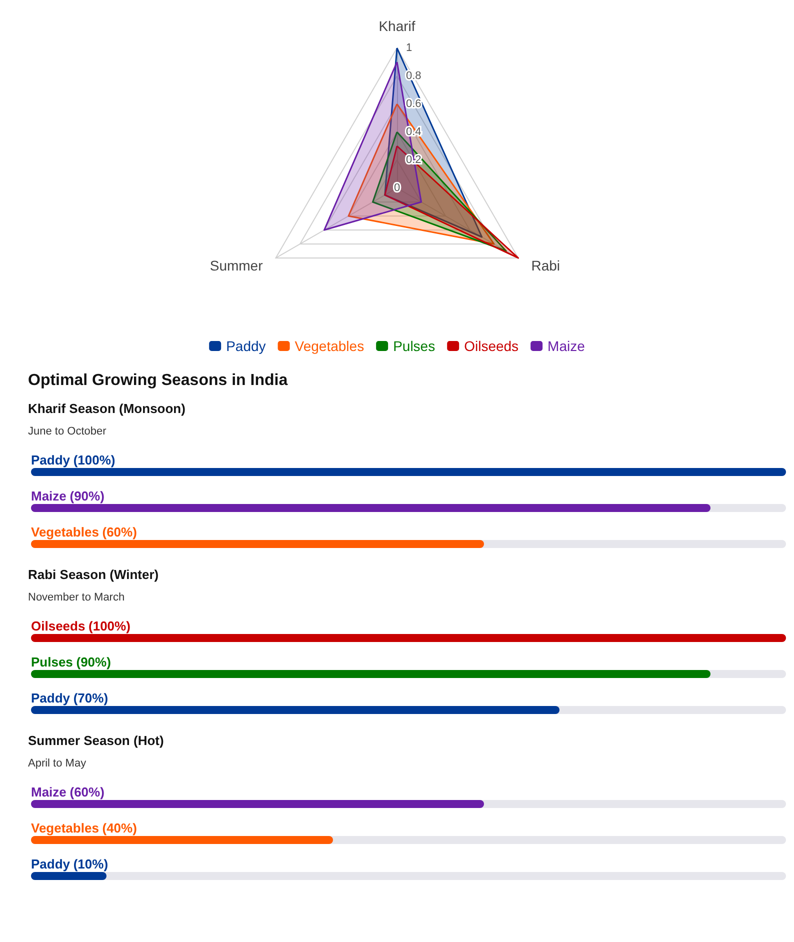 The width and height of the screenshot is (794, 942). Describe the element at coordinates (52, 662) in the screenshot. I see `y-tick-label: Pulses` at that location.